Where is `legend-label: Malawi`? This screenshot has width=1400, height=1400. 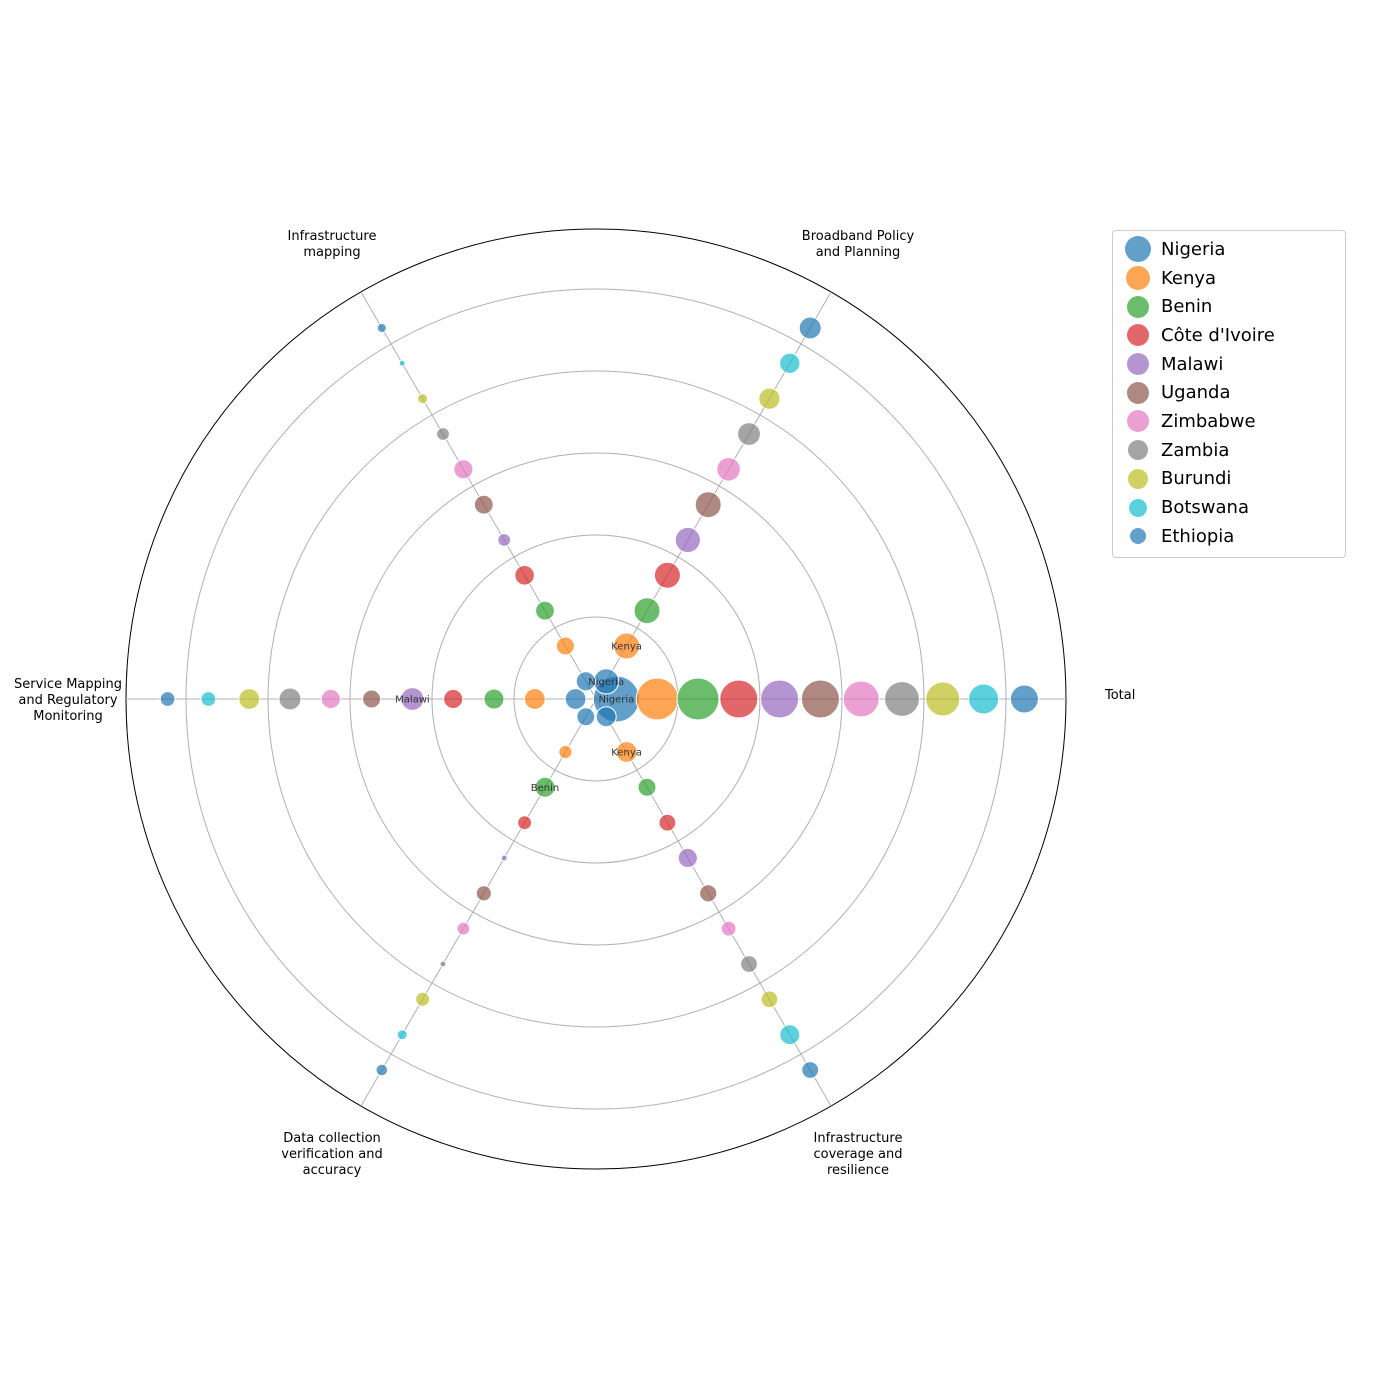 legend-label: Malawi is located at coordinates (1192, 364).